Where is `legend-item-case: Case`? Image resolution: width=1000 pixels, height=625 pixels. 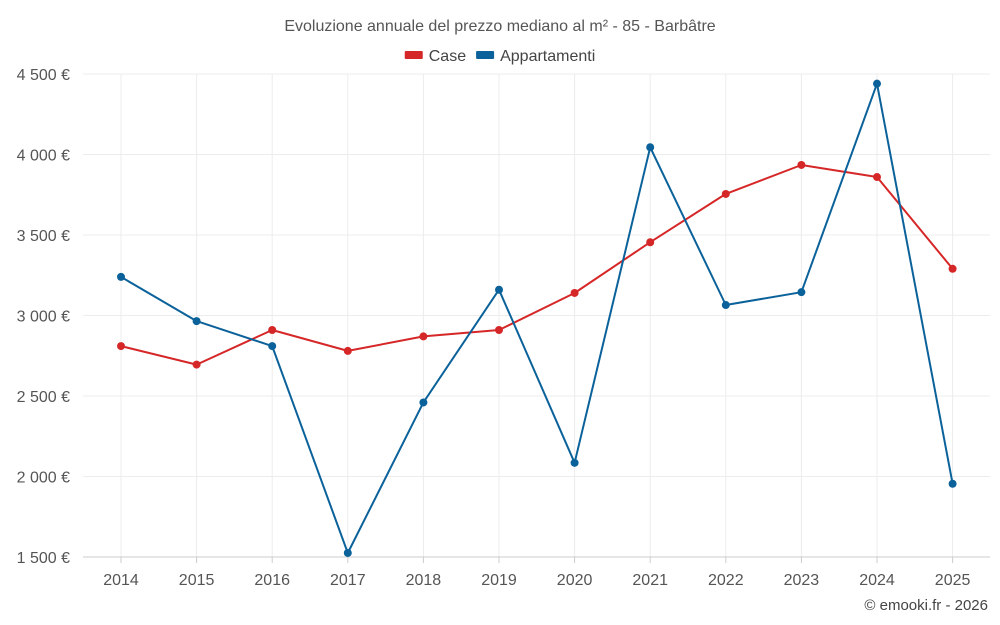 legend-item-case: Case is located at coordinates (435, 56).